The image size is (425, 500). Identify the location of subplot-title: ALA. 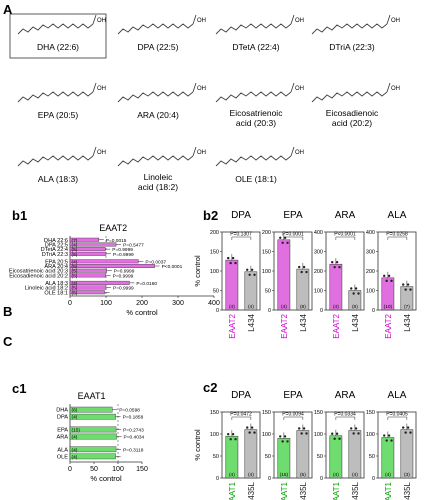
(397, 395).